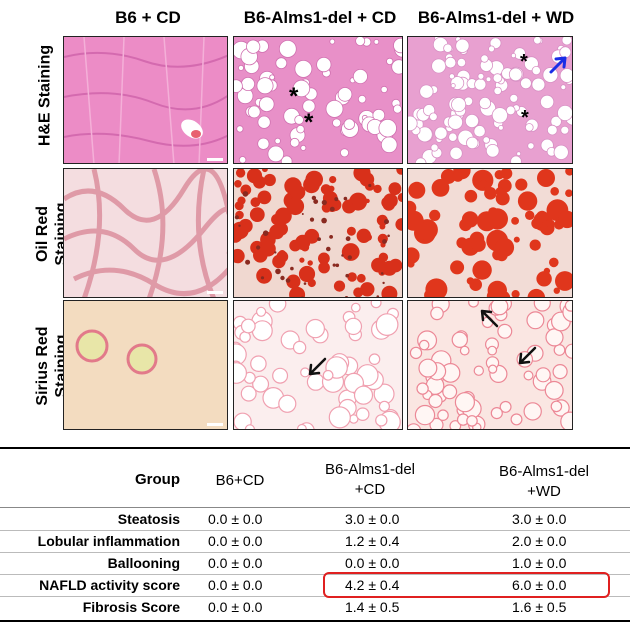 This screenshot has width=630, height=627. Describe the element at coordinates (148, 17) in the screenshot. I see `column-header-b6-cd: B6 + CD` at that location.